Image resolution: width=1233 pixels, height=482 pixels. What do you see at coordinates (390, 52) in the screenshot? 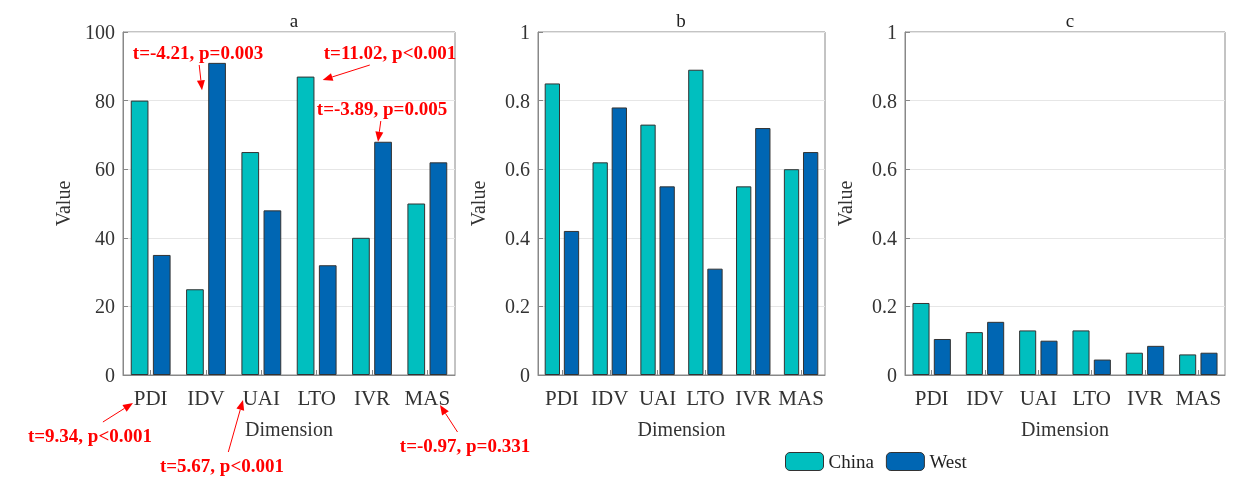
I see `annotation: t=11.02, p<0.001` at bounding box center [390, 52].